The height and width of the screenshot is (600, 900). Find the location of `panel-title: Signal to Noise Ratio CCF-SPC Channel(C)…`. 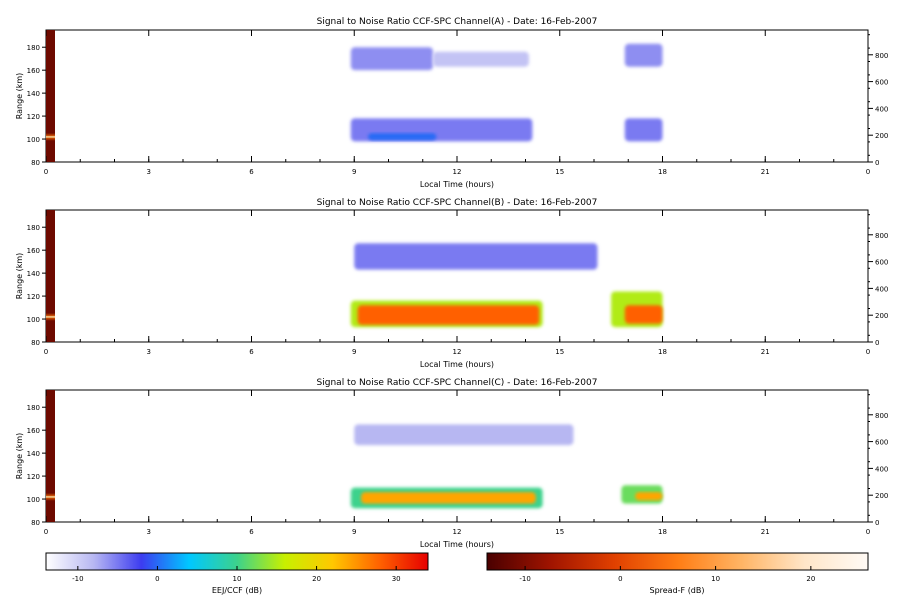

panel-title: Signal to Noise Ratio CCF-SPC Channel(C)… is located at coordinates (457, 383).